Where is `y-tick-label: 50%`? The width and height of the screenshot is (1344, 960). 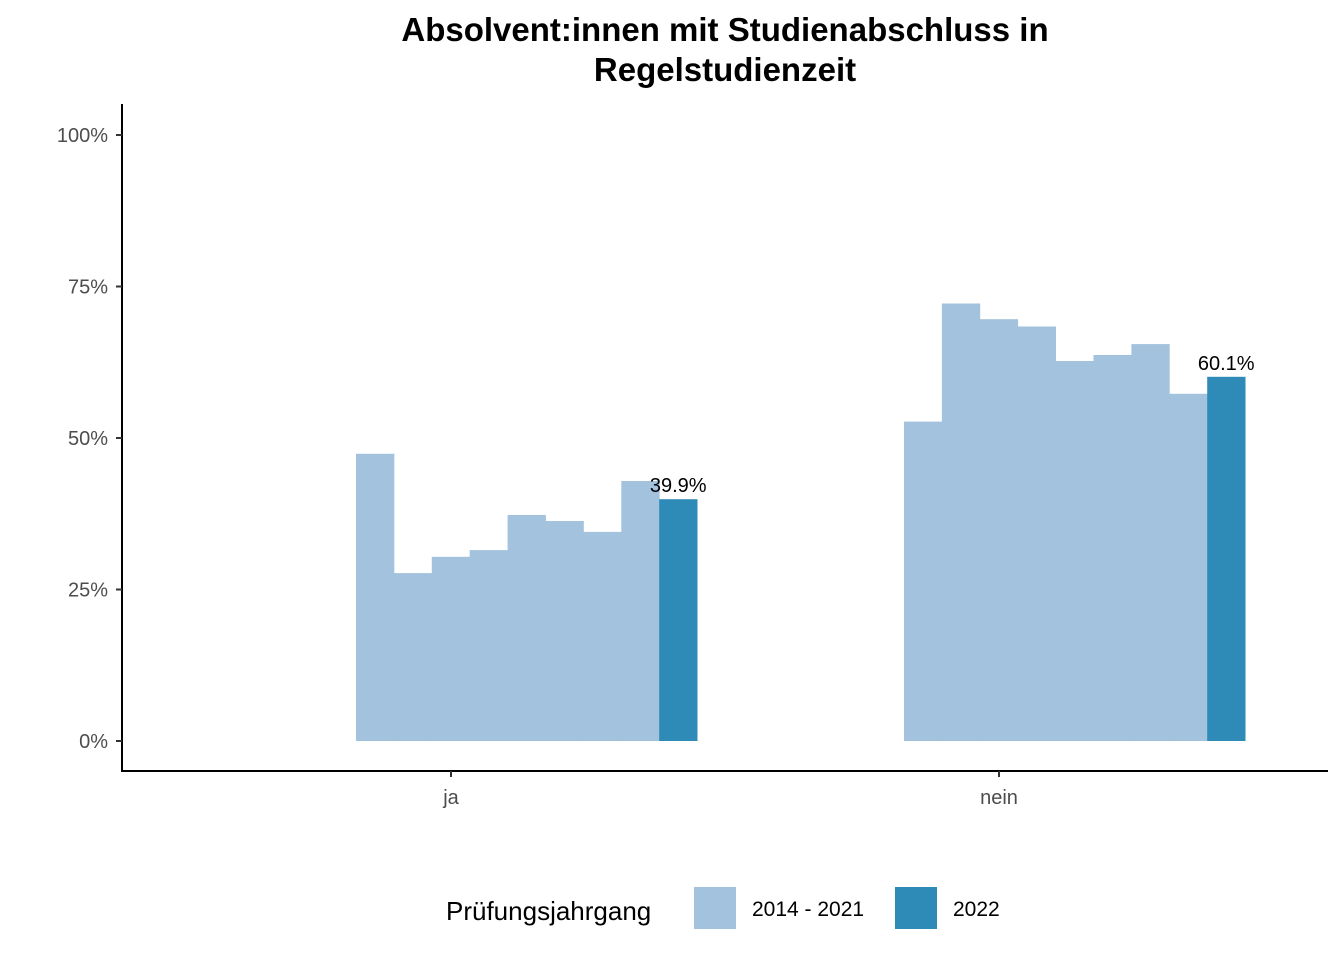 y-tick-label: 50% is located at coordinates (88, 439).